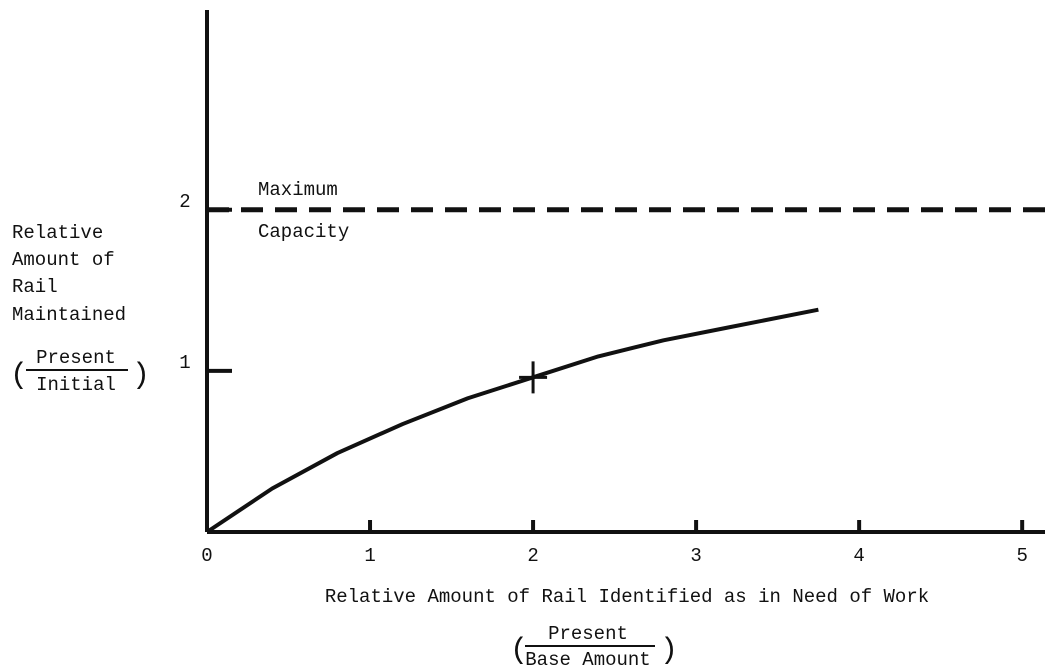 This screenshot has width=1045, height=670. Describe the element at coordinates (57, 233) in the screenshot. I see `y-axis-label: Relative` at that location.